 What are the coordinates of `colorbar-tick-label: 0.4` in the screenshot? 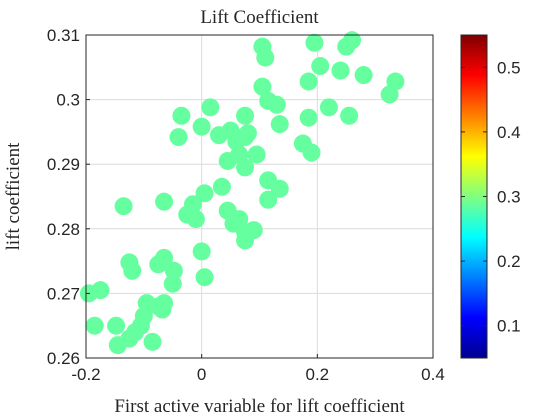 It's located at (509, 132).